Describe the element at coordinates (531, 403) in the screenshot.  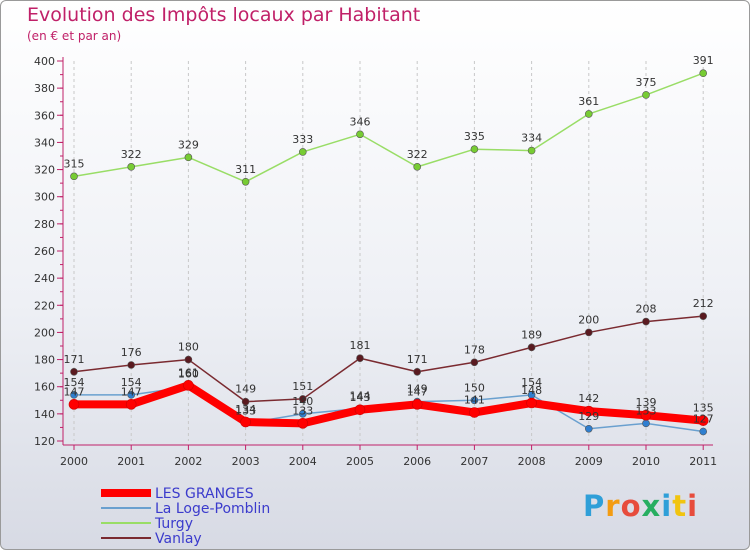
I see `point-les-granges-2008` at that location.